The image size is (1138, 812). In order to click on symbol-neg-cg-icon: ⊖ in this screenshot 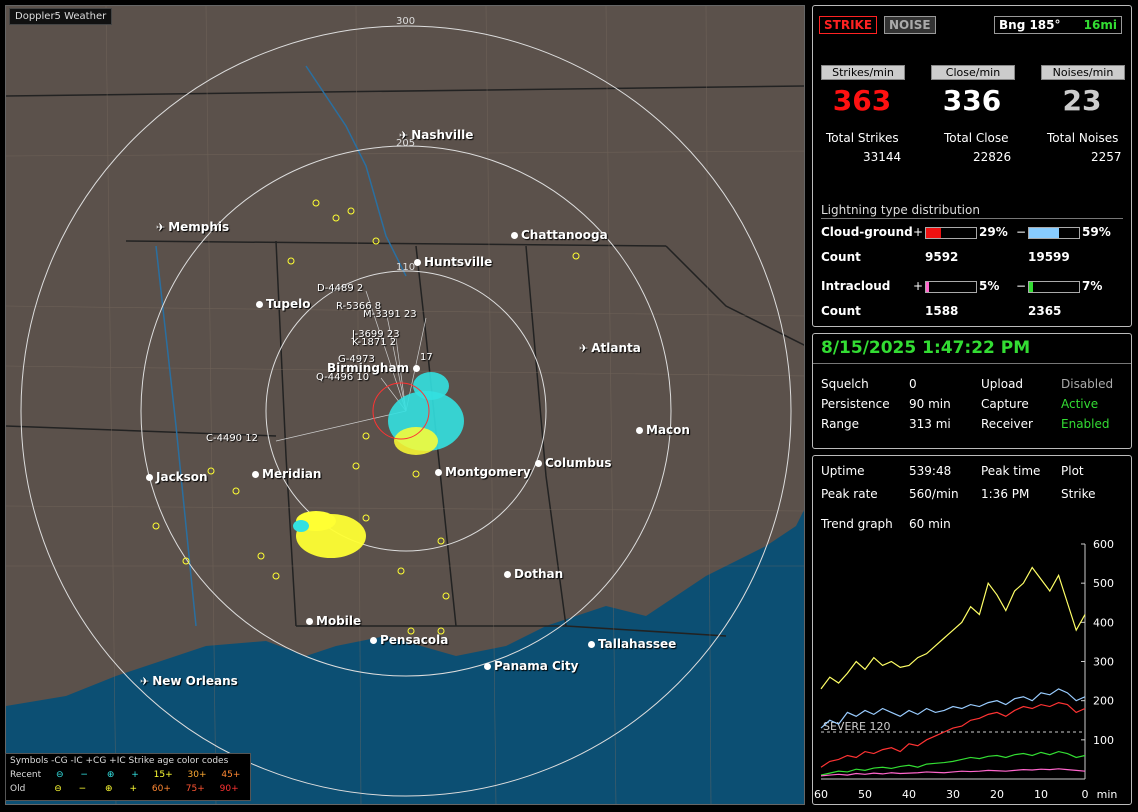, I will do `click(59, 775)`.